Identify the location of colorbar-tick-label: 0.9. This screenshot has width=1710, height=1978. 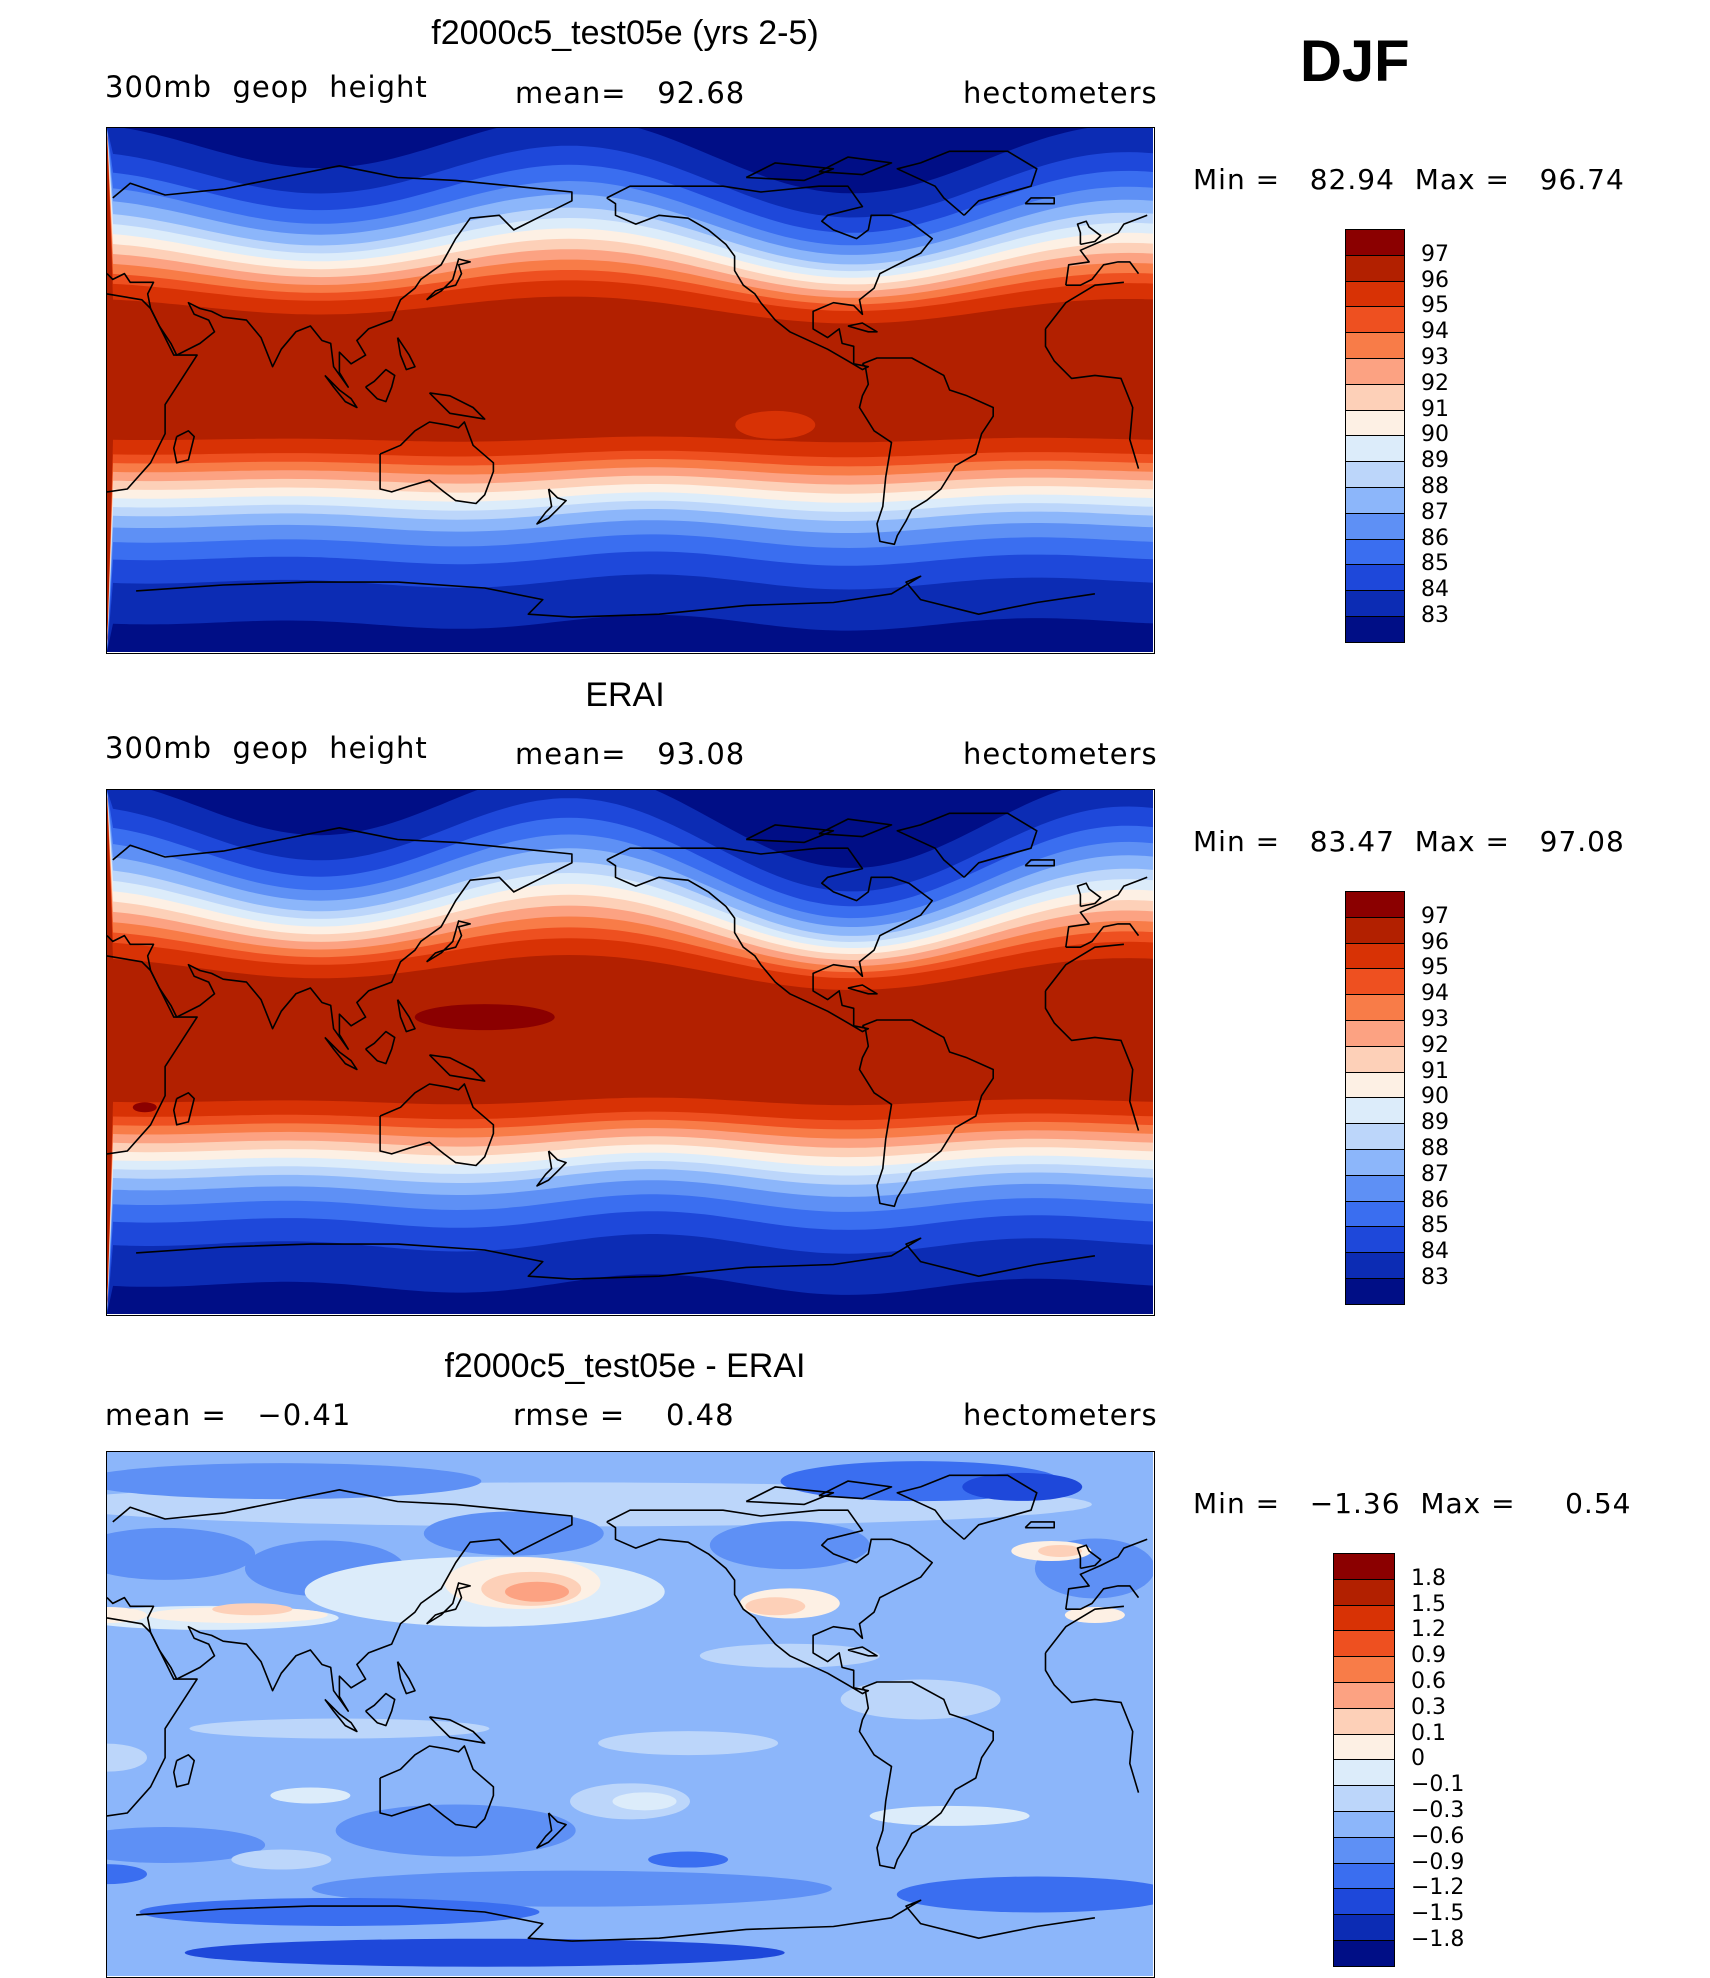
(1428, 1656).